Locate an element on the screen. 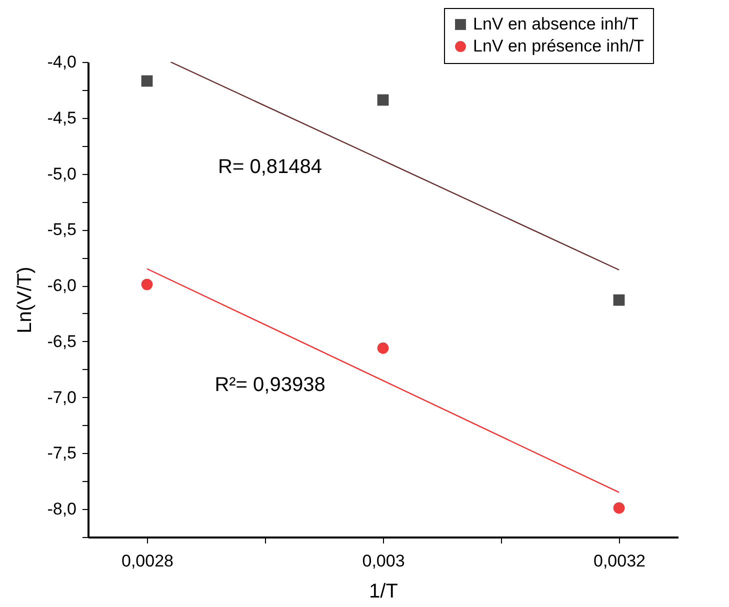 Image resolution: width=729 pixels, height=607 pixels. legend-label: LnV en absence inh/T is located at coordinates (555, 24).